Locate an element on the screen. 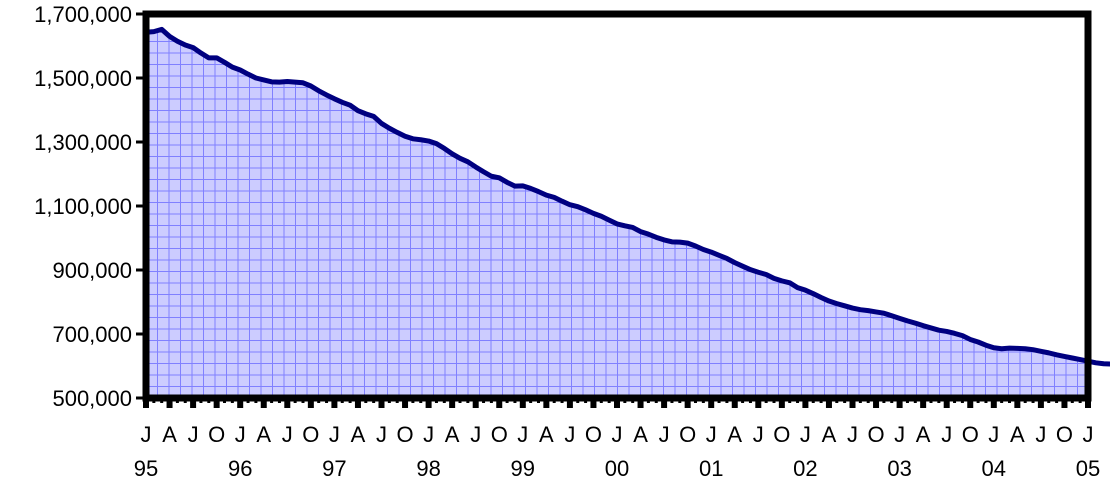 The image size is (1110, 487). x-year-label: 04 is located at coordinates (994, 468).